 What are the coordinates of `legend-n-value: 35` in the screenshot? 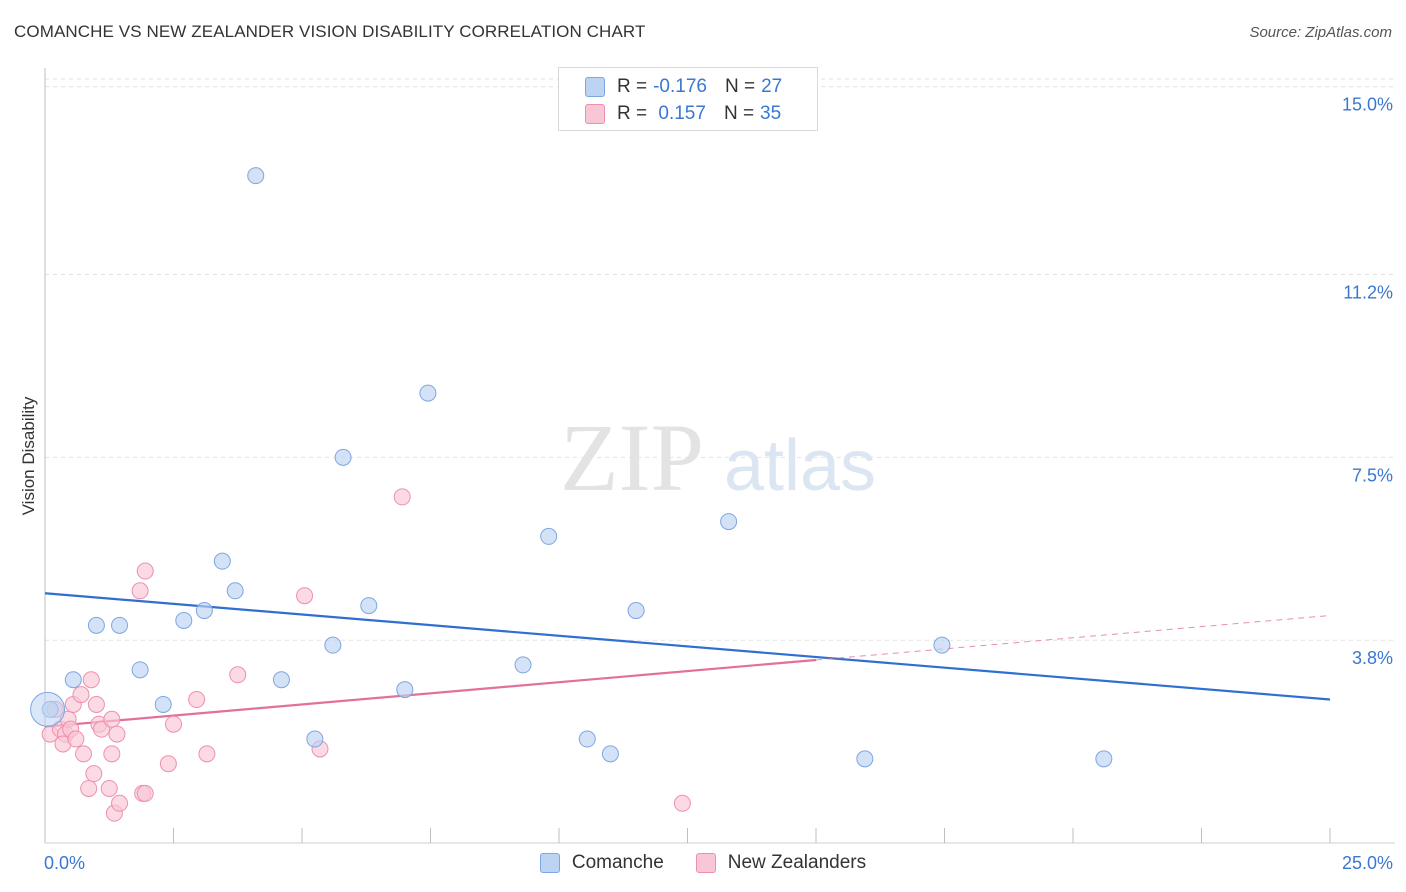 It's located at (771, 113).